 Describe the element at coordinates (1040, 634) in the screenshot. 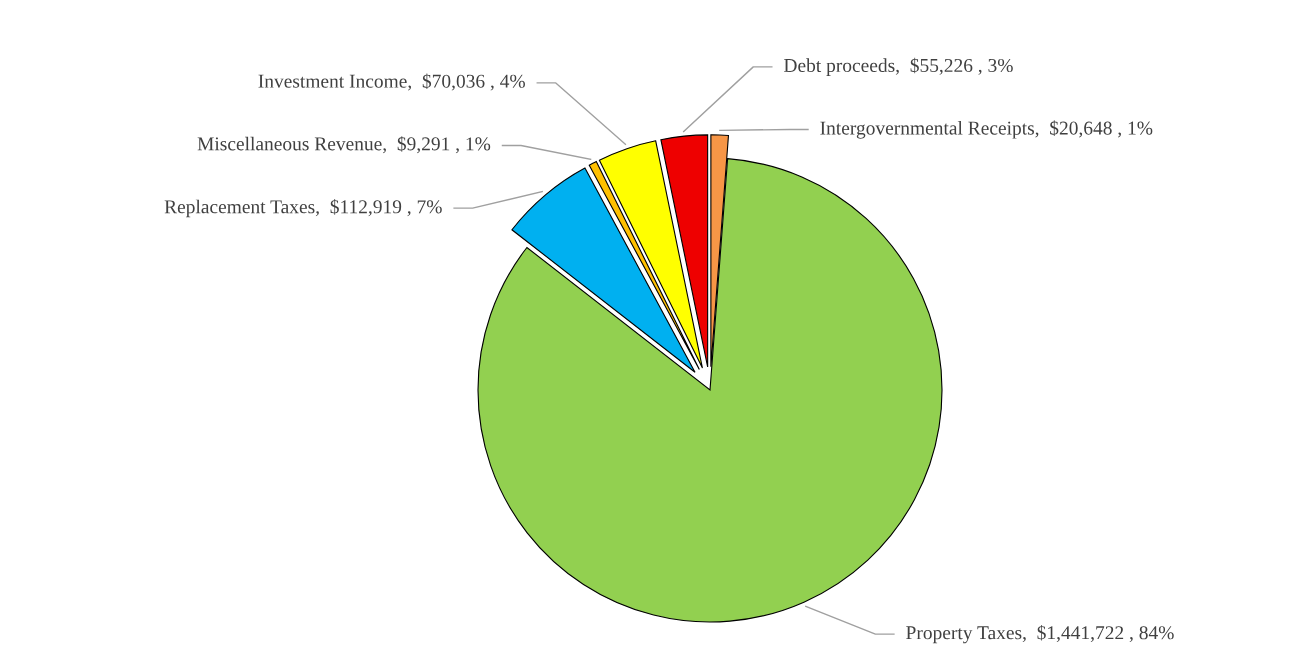

I see `slice-label: Property Taxes, $1,441,722 , 84%` at that location.